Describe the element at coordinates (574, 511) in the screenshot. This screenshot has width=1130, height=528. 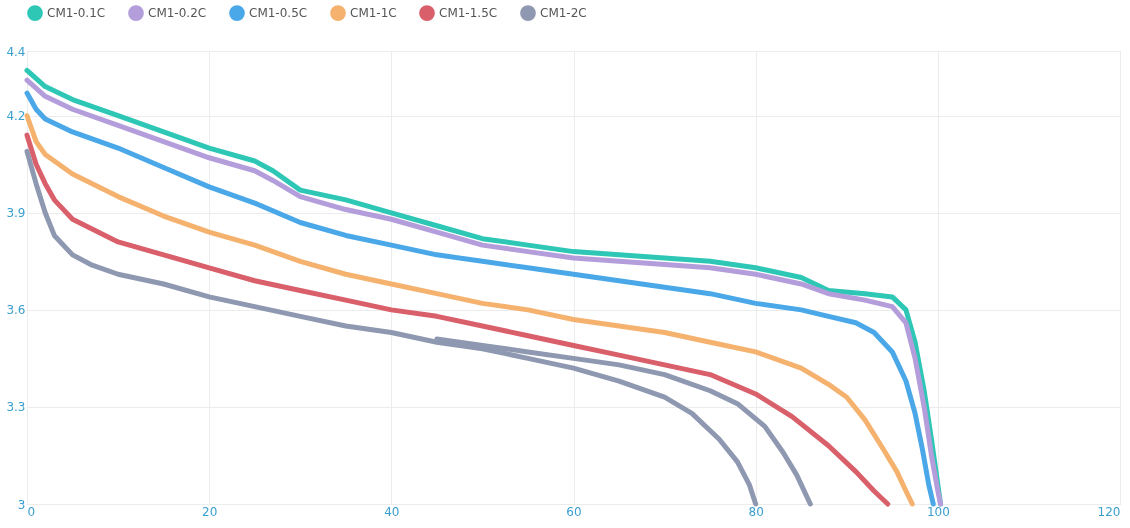
I see `x-tick-label: 60` at that location.